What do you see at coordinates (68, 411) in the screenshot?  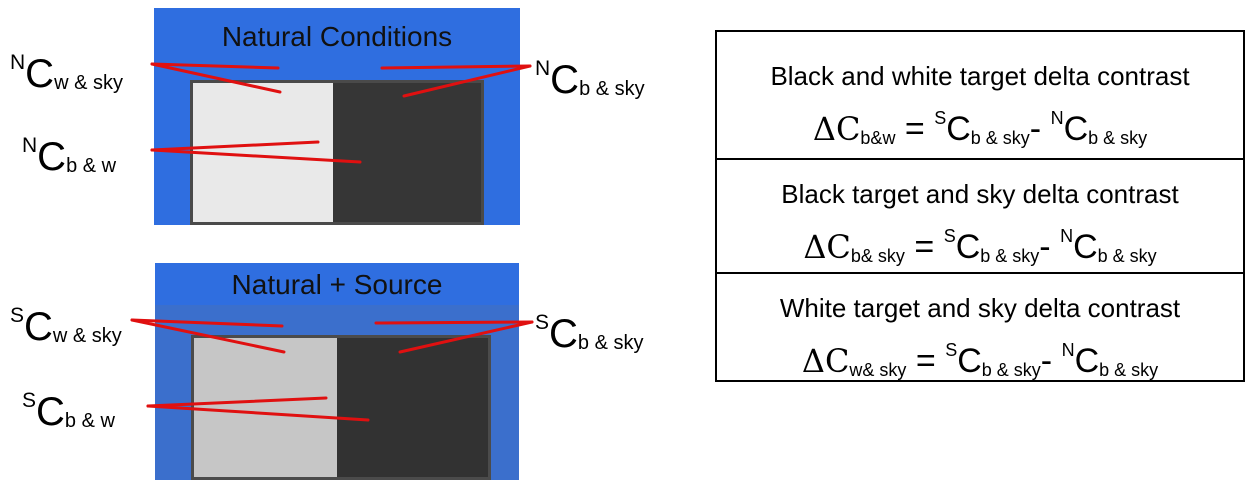 I see `label-source-b-w: SCb & w` at bounding box center [68, 411].